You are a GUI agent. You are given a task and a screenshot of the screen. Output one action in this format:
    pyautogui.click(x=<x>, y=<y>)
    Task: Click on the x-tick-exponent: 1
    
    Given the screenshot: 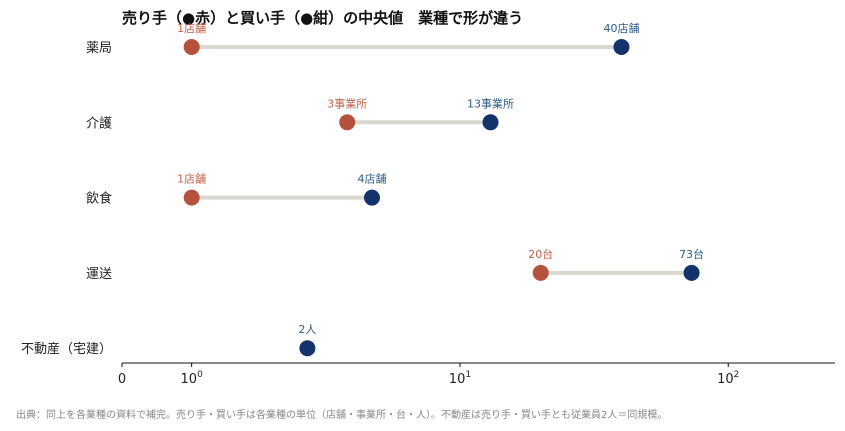 What is the action you would take?
    pyautogui.click(x=468, y=375)
    